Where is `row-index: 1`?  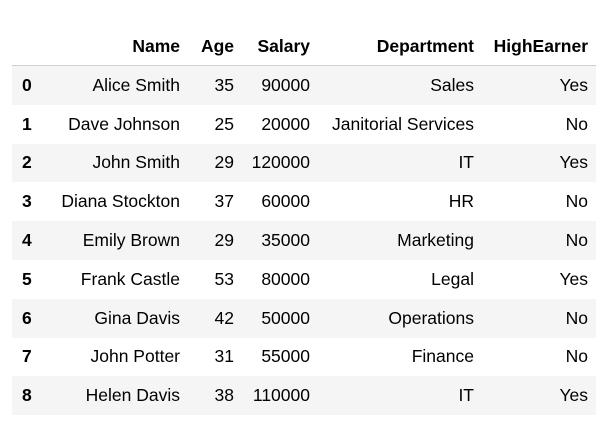 row-index: 1 is located at coordinates (27, 123).